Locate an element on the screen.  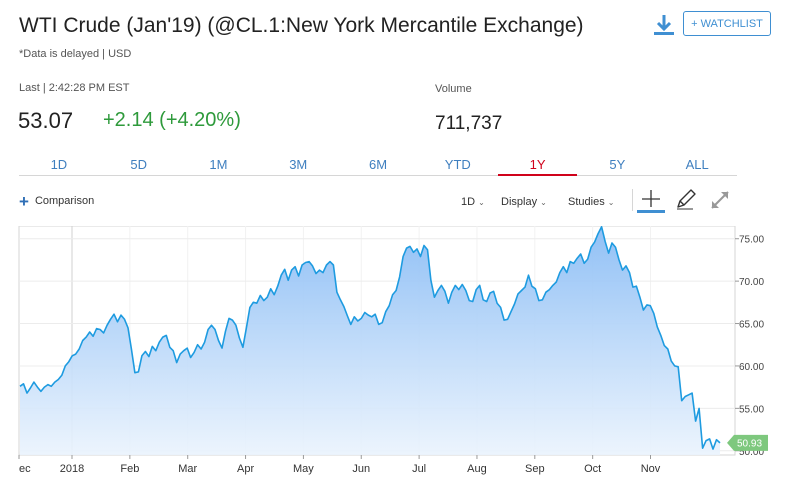
chart-toolbar: + Comparison 1D ⌄ Display ⌄ Studies ⌄ is located at coordinates (394, 202).